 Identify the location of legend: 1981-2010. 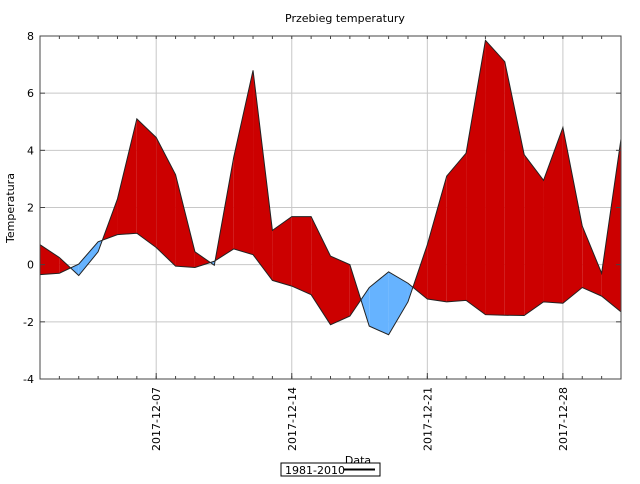
(330, 469).